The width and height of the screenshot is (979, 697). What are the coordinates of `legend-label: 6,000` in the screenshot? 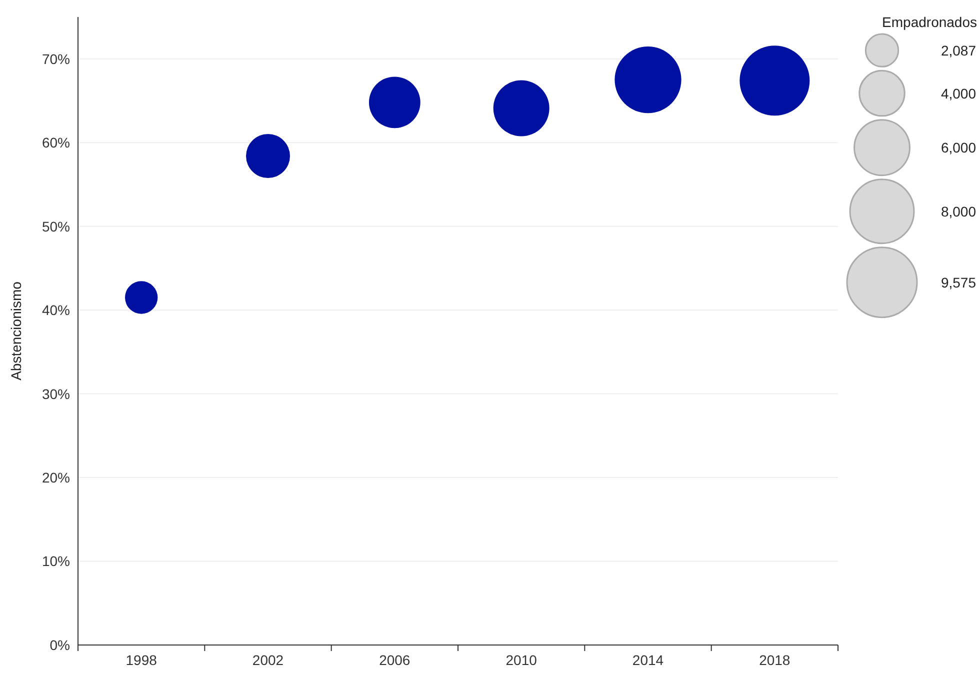 It's located at (958, 148).